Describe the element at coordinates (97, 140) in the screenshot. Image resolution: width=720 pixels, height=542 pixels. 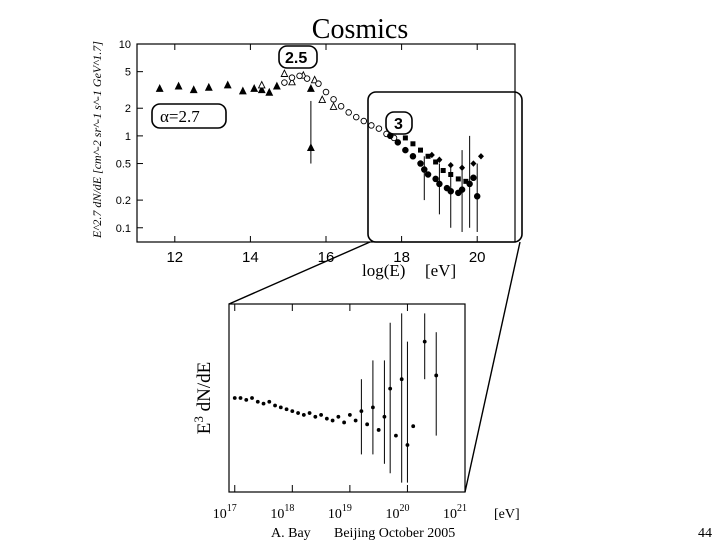
I see `top-y-axis-label: E^2.7 dN/dE [cm^-2 sr^-1 s^-1 GeV^1.7]` at that location.